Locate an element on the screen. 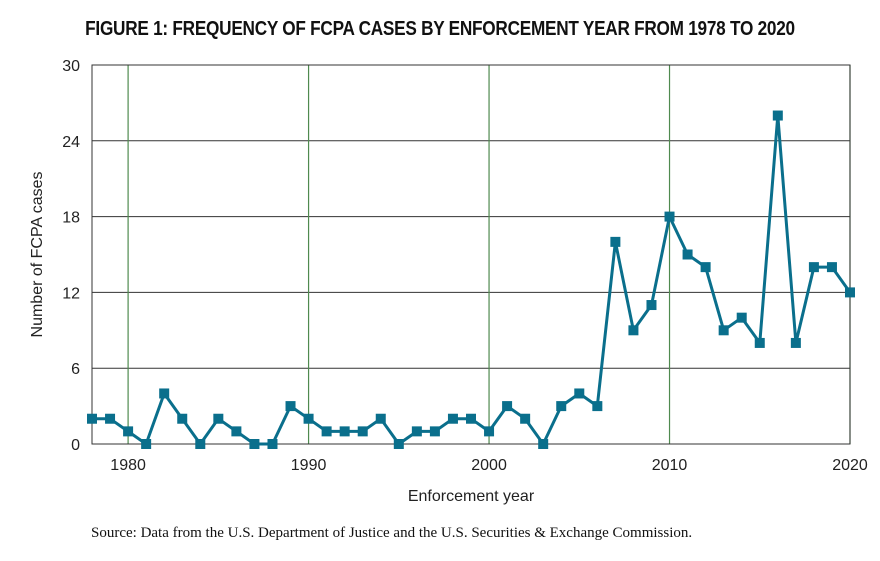 This screenshot has height=561, width=880. y-tick-label: 6 is located at coordinates (75, 369).